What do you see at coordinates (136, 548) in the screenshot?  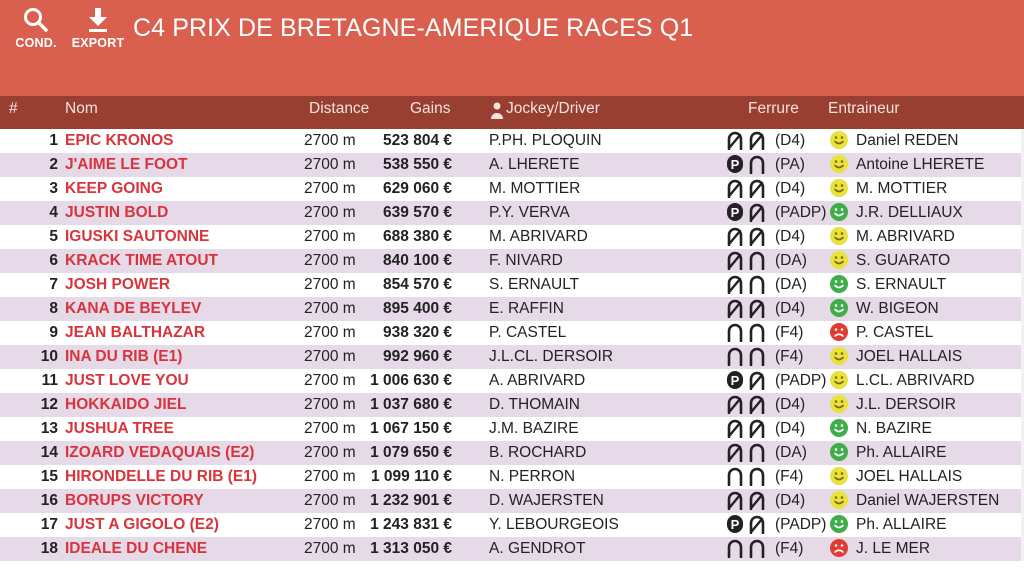 I see `horse-name: IDEALE DU CHENE` at bounding box center [136, 548].